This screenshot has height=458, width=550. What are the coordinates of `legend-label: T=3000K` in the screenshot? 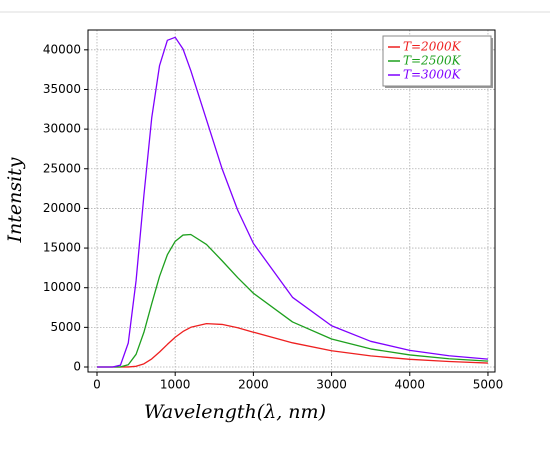 It's located at (432, 75).